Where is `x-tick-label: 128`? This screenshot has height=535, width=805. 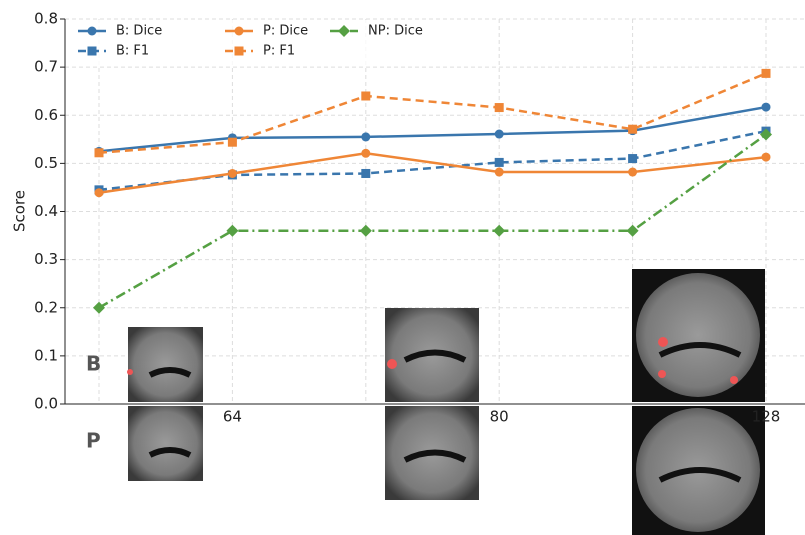
x-tick-label: 128 is located at coordinates (766, 417).